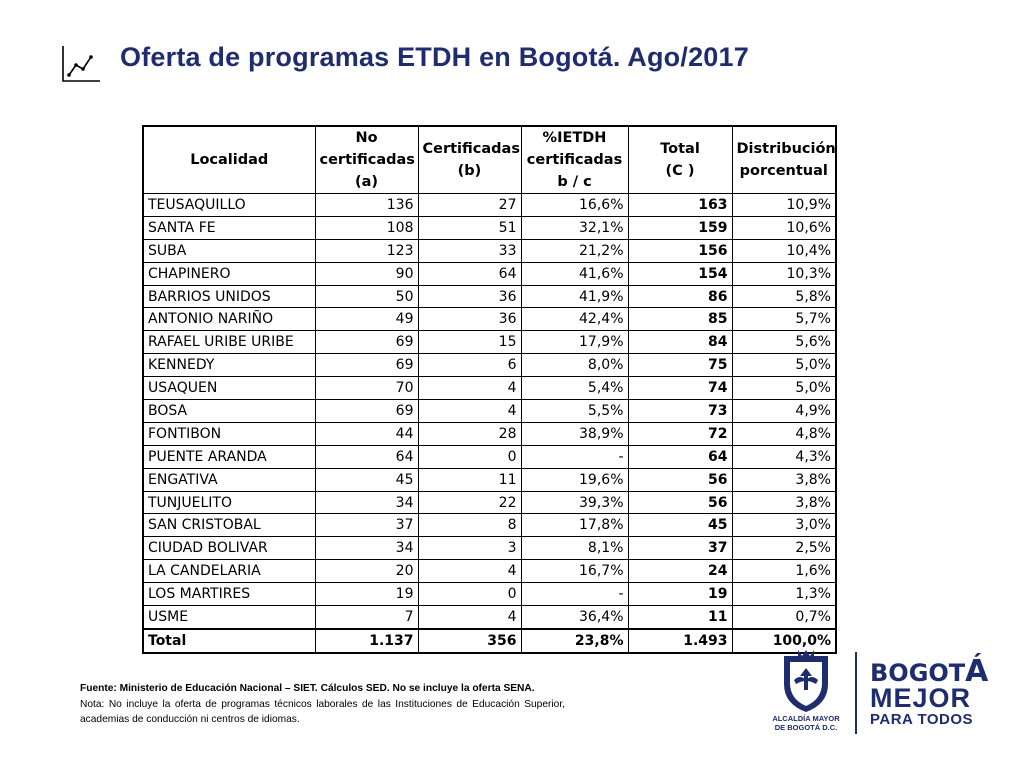 This screenshot has width=1024, height=768. I want to click on table-row: TEUSAQUILLO 136 27 16,6% 163 10,9%, so click(489, 205).